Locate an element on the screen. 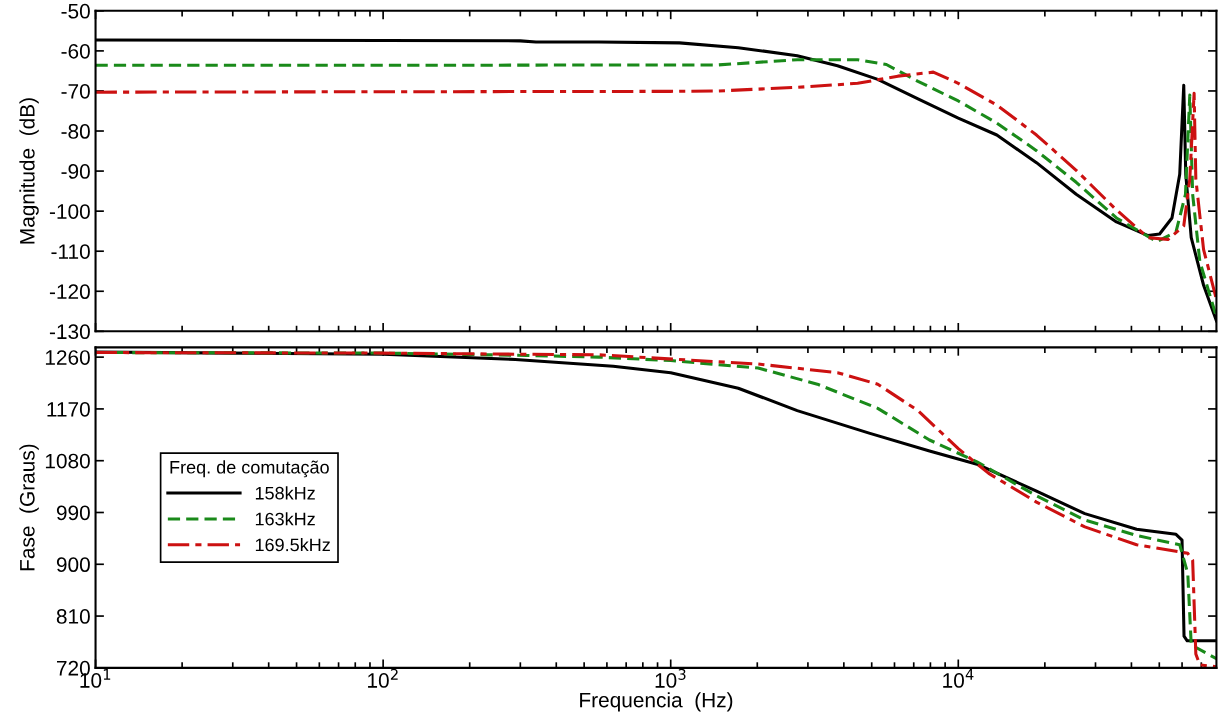  y-tick-label: 1260 is located at coordinates (67, 357).